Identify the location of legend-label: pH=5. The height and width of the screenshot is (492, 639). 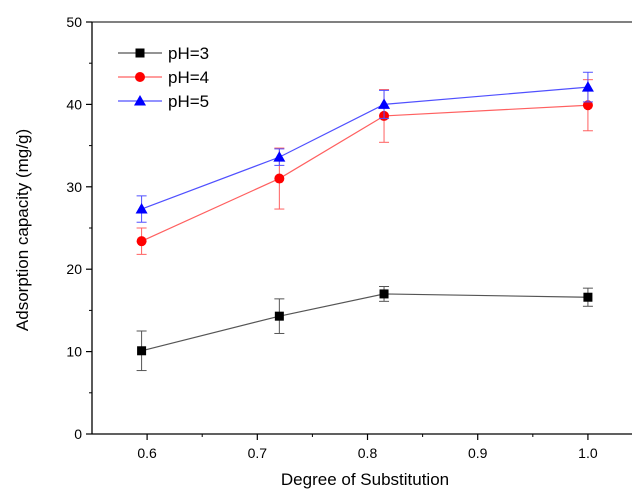
(188, 101).